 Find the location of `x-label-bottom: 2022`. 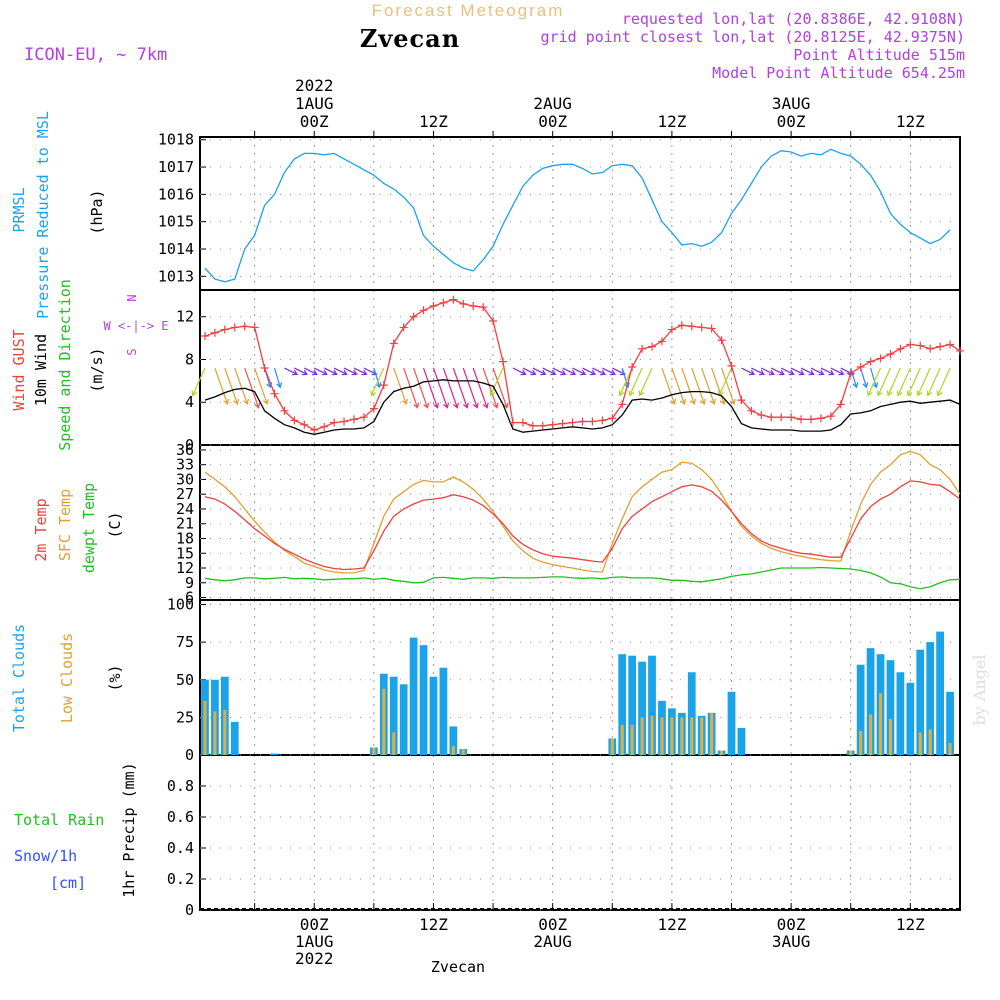

x-label-bottom: 2022 is located at coordinates (314, 958).